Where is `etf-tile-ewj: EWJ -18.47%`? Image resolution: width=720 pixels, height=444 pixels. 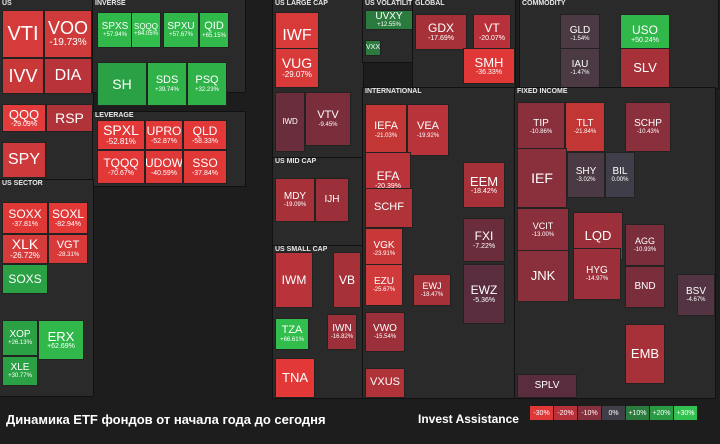
etf-tile-ewj: EWJ -18.47% is located at coordinates (432, 290).